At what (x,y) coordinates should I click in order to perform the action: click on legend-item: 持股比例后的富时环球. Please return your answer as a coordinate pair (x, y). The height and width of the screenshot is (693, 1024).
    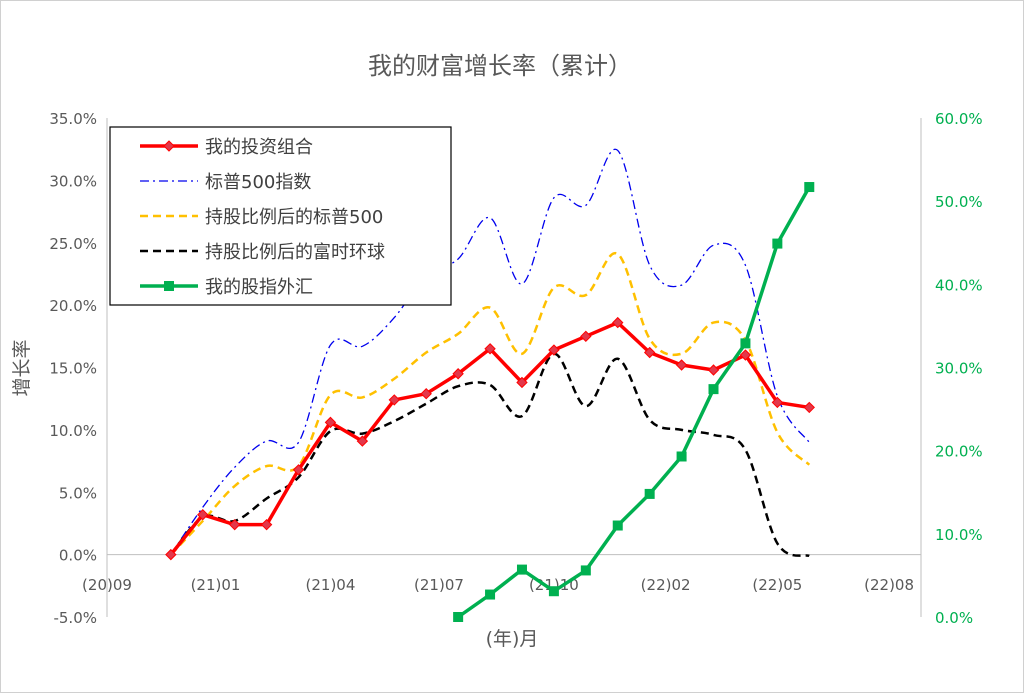
    Looking at the image, I should click on (262, 252).